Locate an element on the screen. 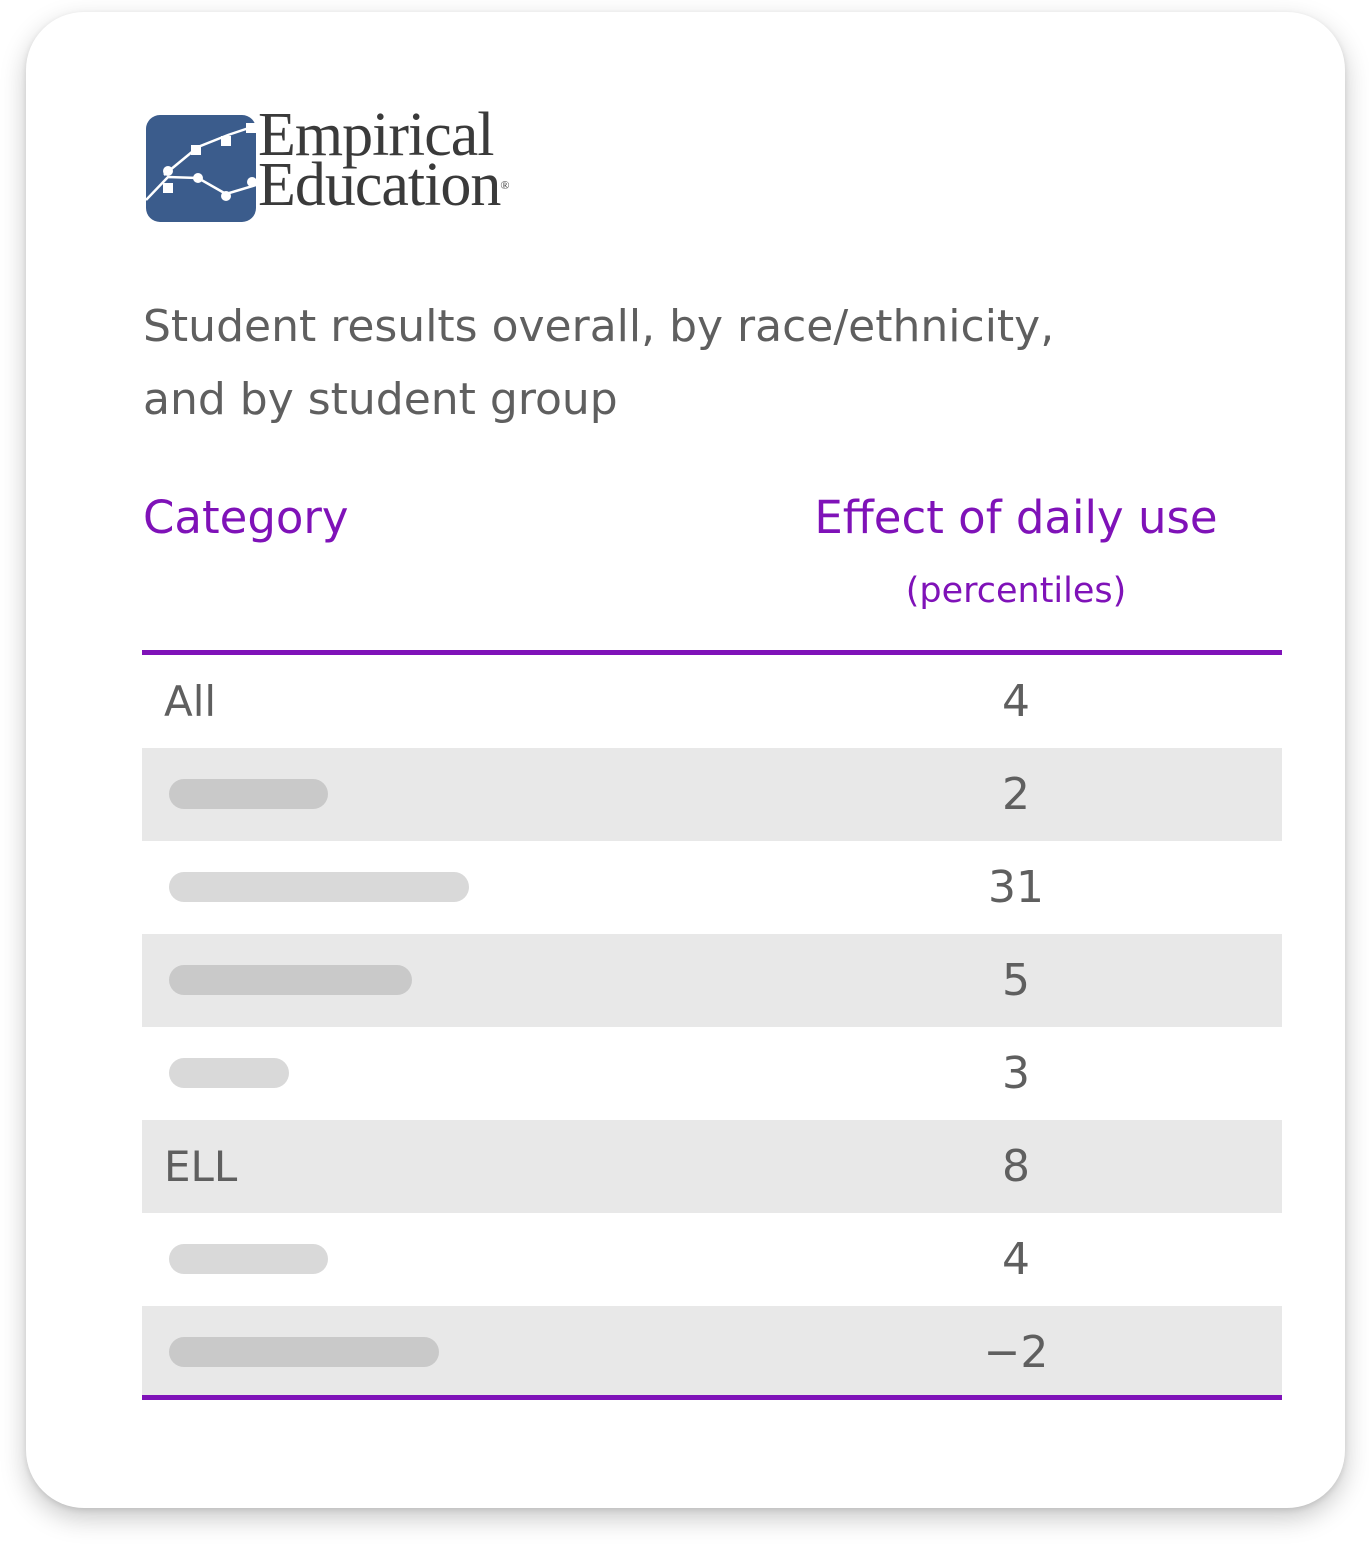  row-effect-value: −2 is located at coordinates (1016, 1352).